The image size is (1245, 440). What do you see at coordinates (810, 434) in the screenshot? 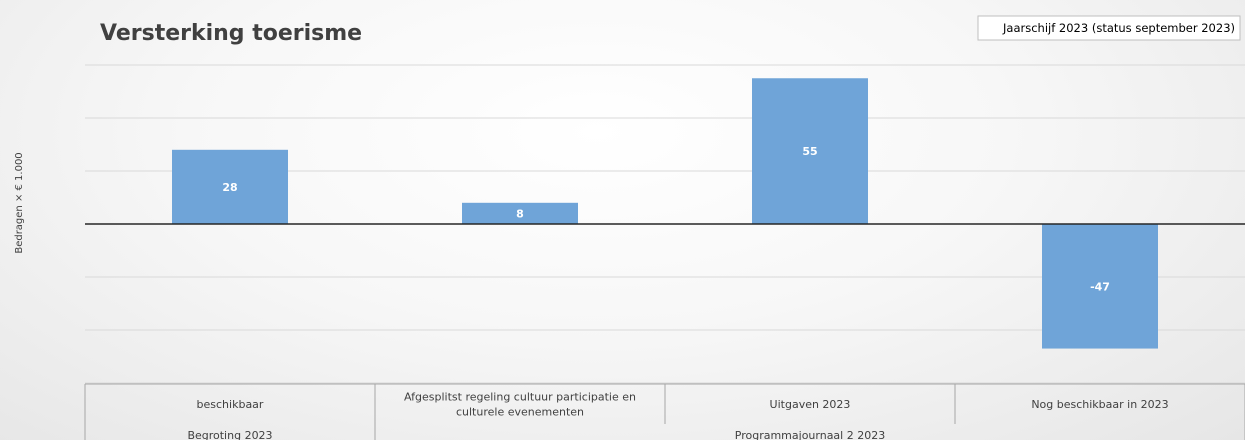
I see `group-label: Programmajournaal 2 2023` at bounding box center [810, 434].